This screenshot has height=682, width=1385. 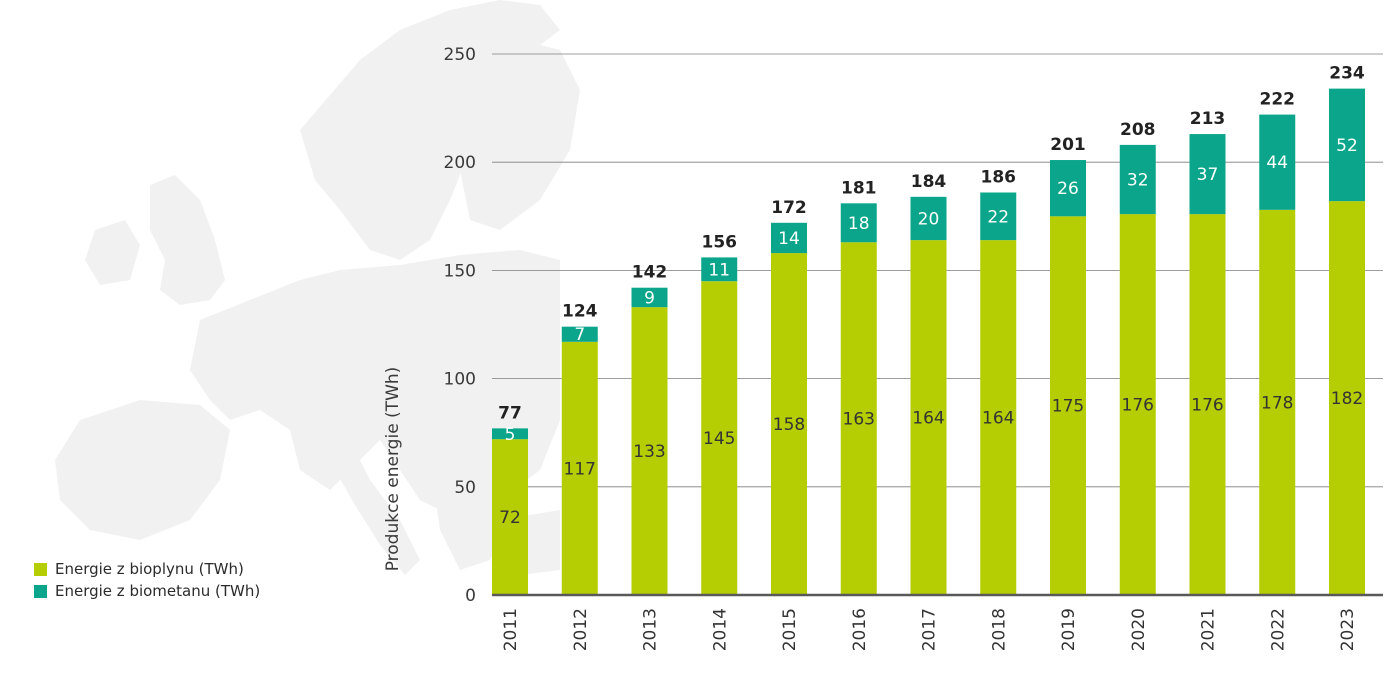 What do you see at coordinates (460, 271) in the screenshot?
I see `y-tick-label-150: 150` at bounding box center [460, 271].